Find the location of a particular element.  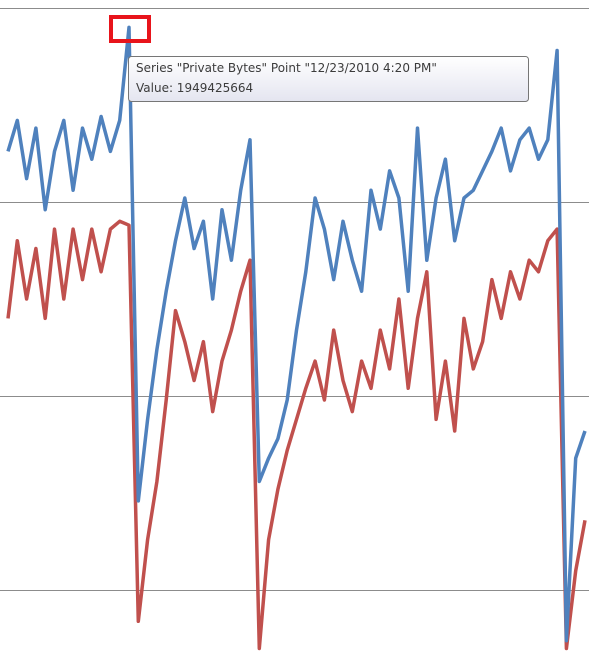

tooltip-box is located at coordinates (328, 79).